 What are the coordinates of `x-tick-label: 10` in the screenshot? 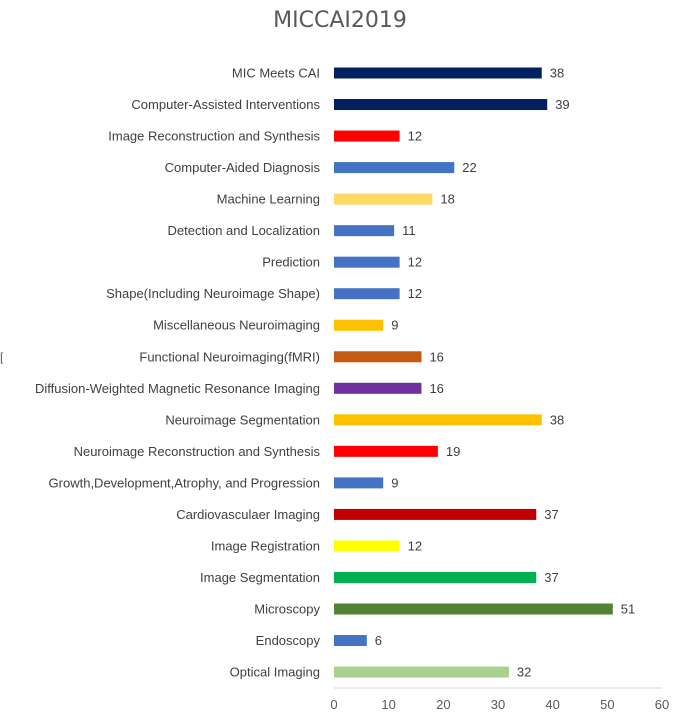 It's located at (388, 704).